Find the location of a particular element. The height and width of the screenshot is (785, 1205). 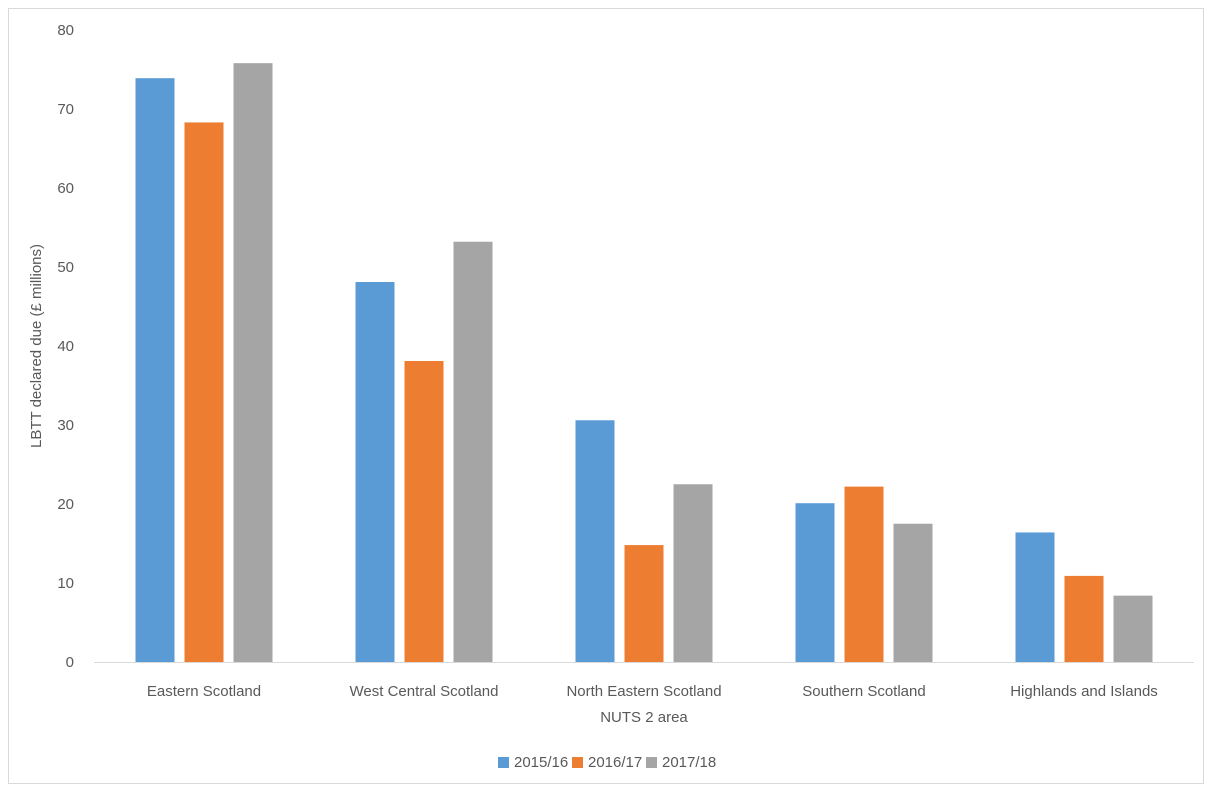

bar-2017-18-eastern-scotland is located at coordinates (253, 363).